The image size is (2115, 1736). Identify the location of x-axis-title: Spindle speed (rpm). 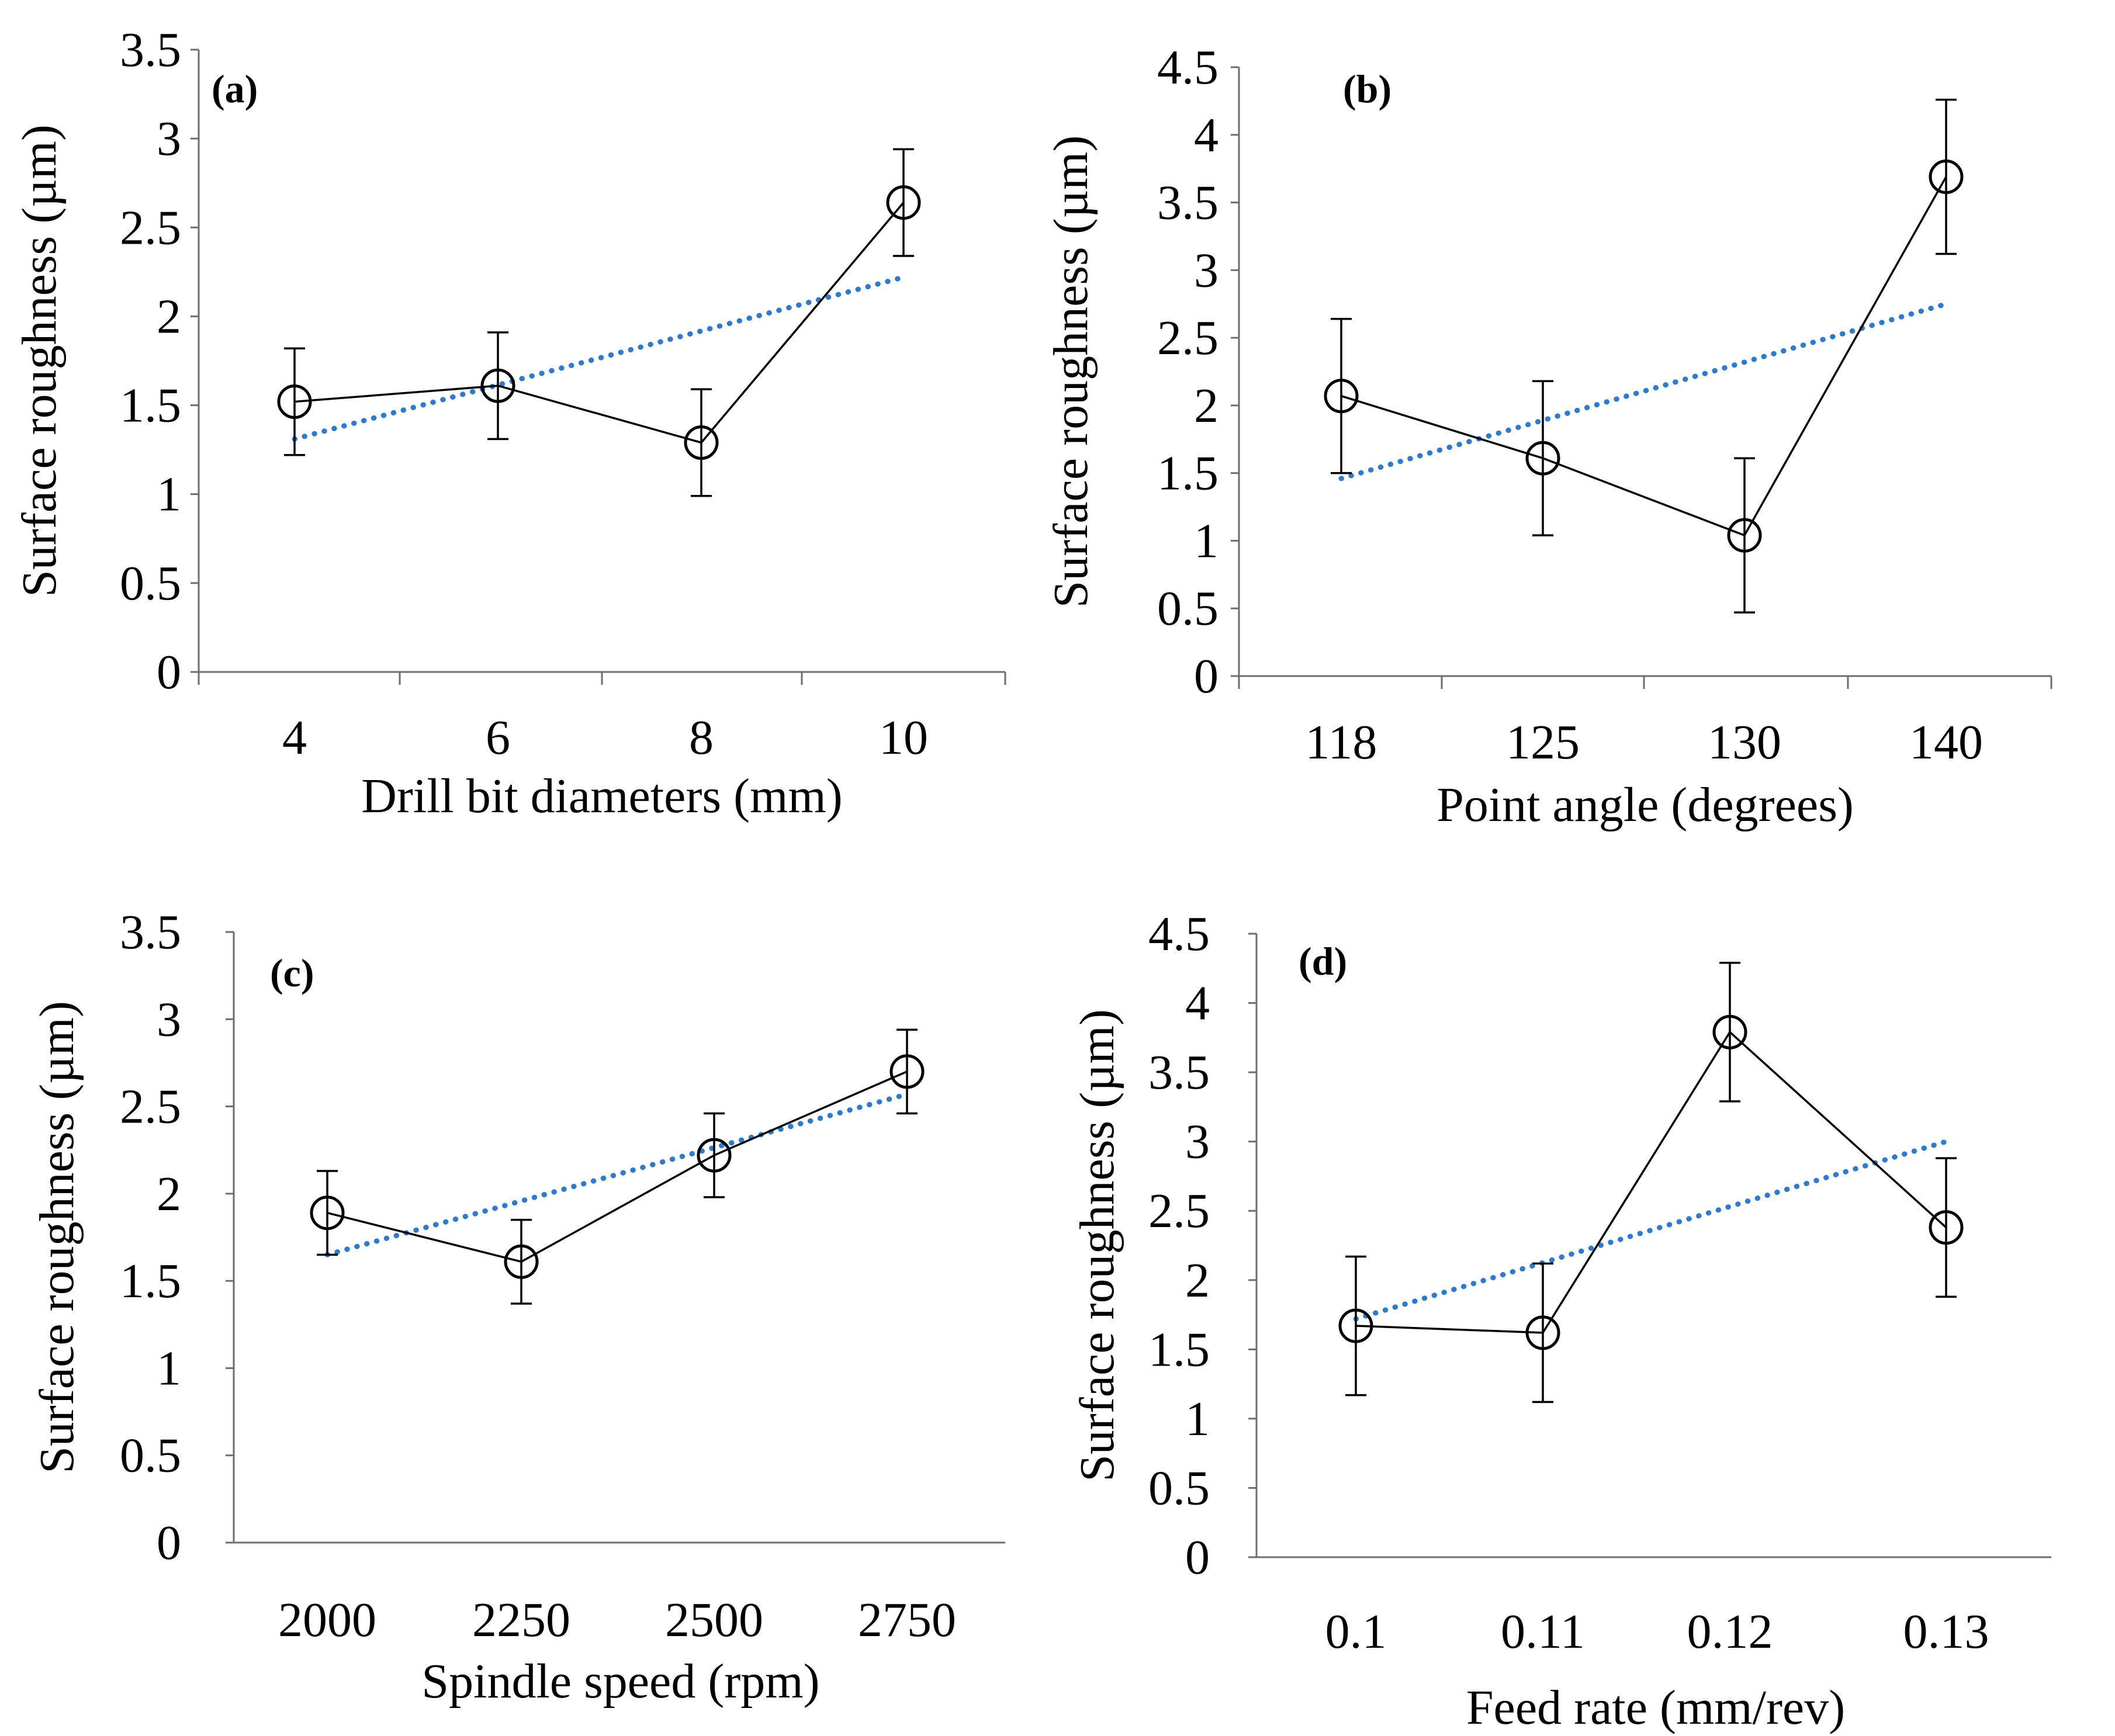
(620, 1681).